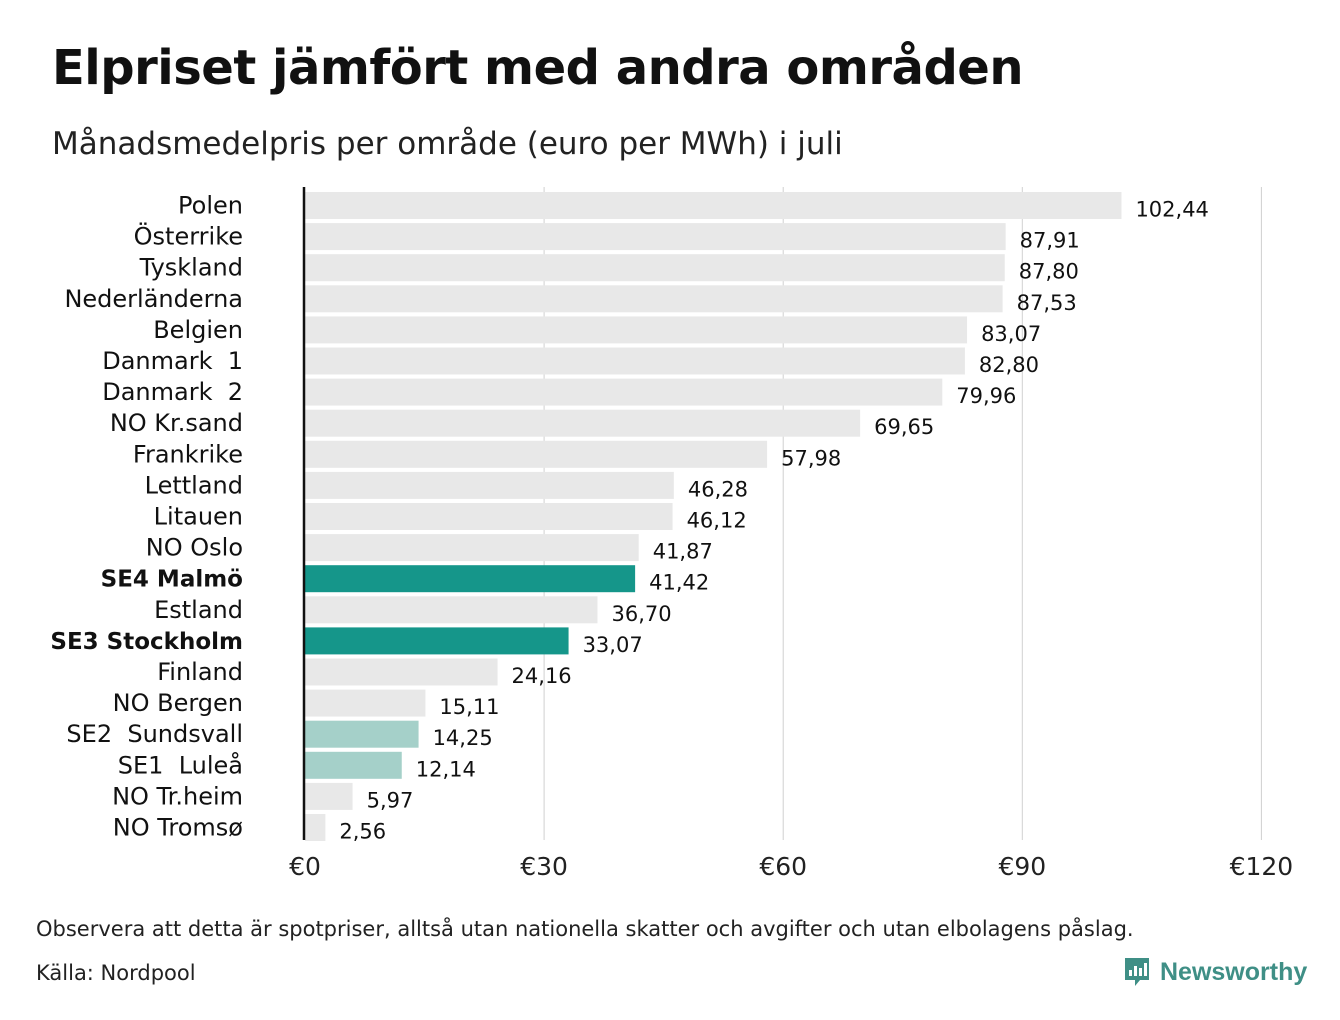 Image resolution: width=1340 pixels, height=1020 pixels. What do you see at coordinates (194, 548) in the screenshot?
I see `category-label: NO Oslo` at bounding box center [194, 548].